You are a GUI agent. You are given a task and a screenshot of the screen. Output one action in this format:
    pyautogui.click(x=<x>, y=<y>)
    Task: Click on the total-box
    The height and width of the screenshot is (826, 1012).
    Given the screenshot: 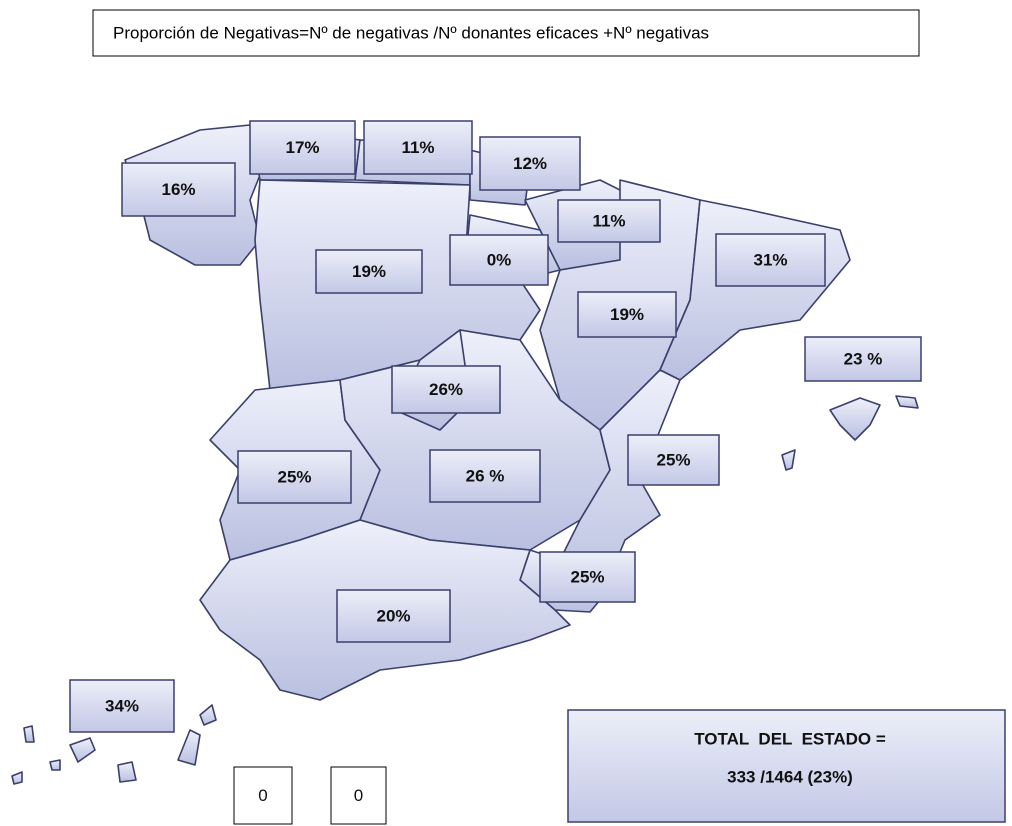 What is the action you would take?
    pyautogui.click(x=786, y=766)
    